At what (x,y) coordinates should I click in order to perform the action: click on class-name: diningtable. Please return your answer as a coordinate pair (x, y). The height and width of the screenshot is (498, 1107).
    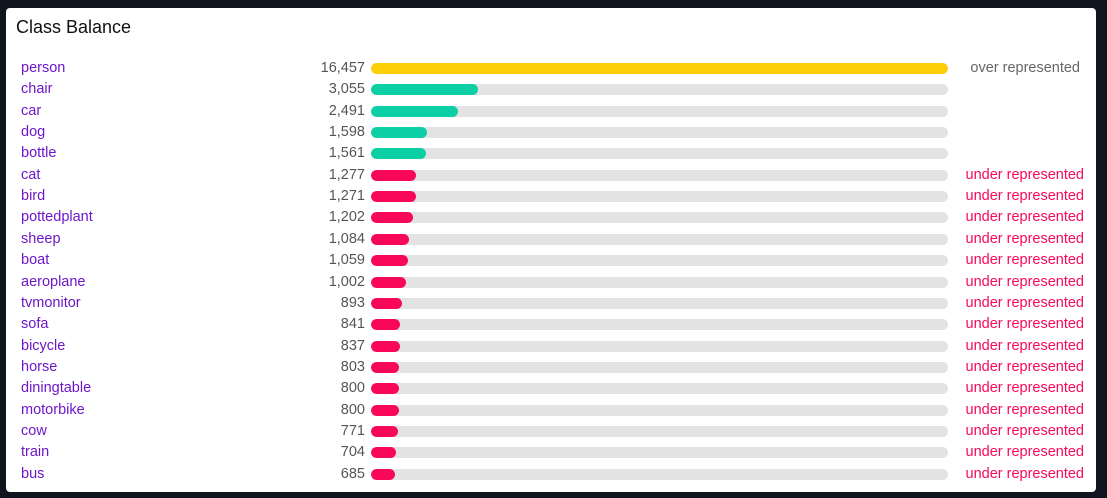
    Looking at the image, I should click on (56, 388).